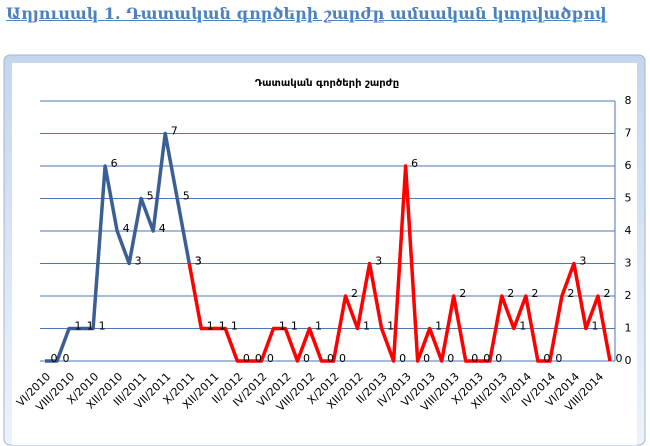  I want to click on line-series, so click(118, 247).